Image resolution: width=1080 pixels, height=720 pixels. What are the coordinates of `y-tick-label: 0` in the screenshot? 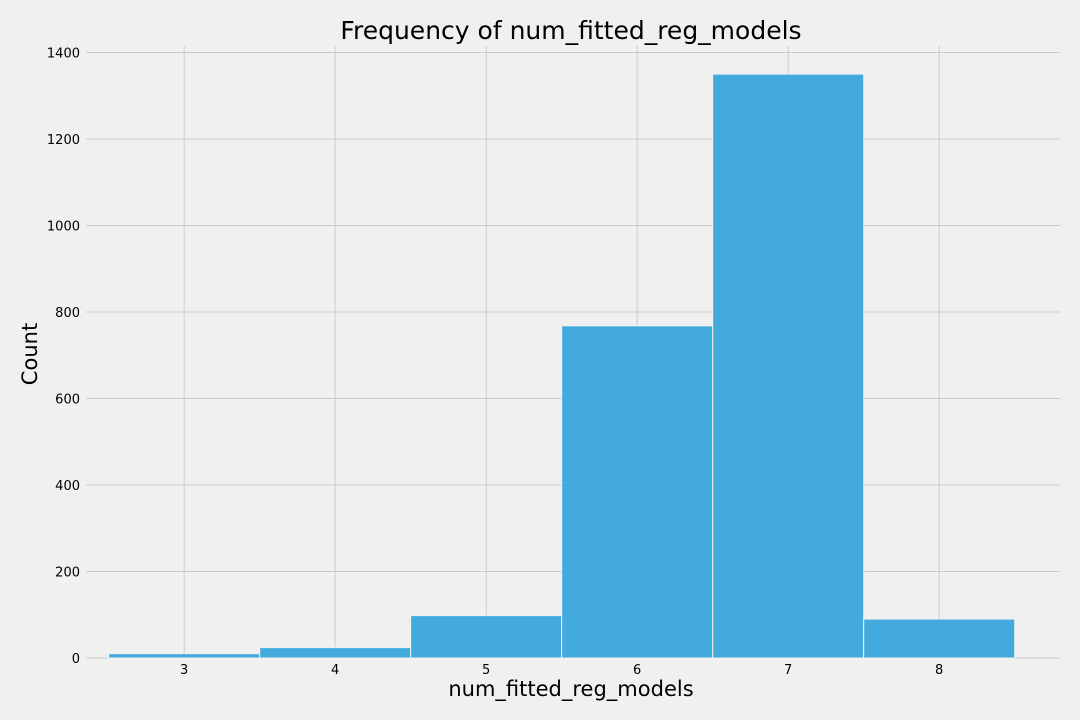 It's located at (76, 659).